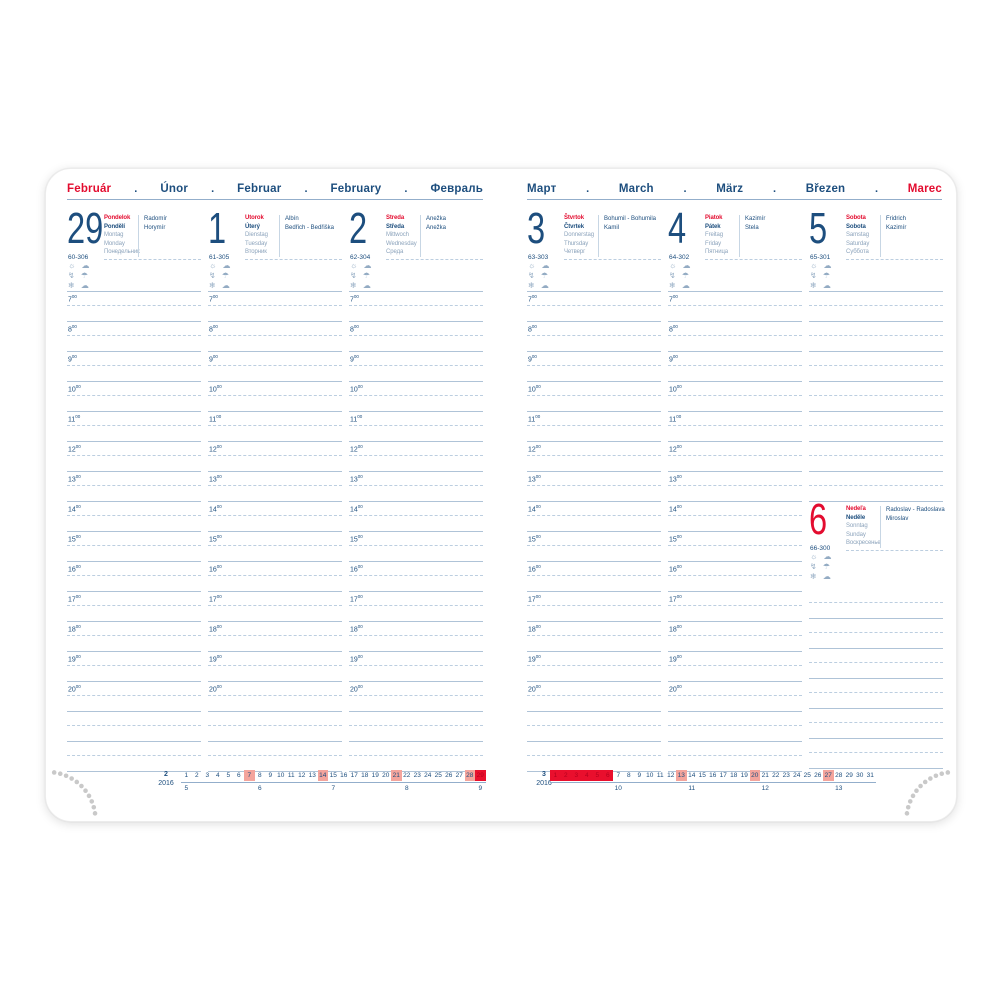 Image resolution: width=1000 pixels, height=1000 pixels. What do you see at coordinates (594, 667) in the screenshot?
I see `hour-row: 1900` at bounding box center [594, 667].